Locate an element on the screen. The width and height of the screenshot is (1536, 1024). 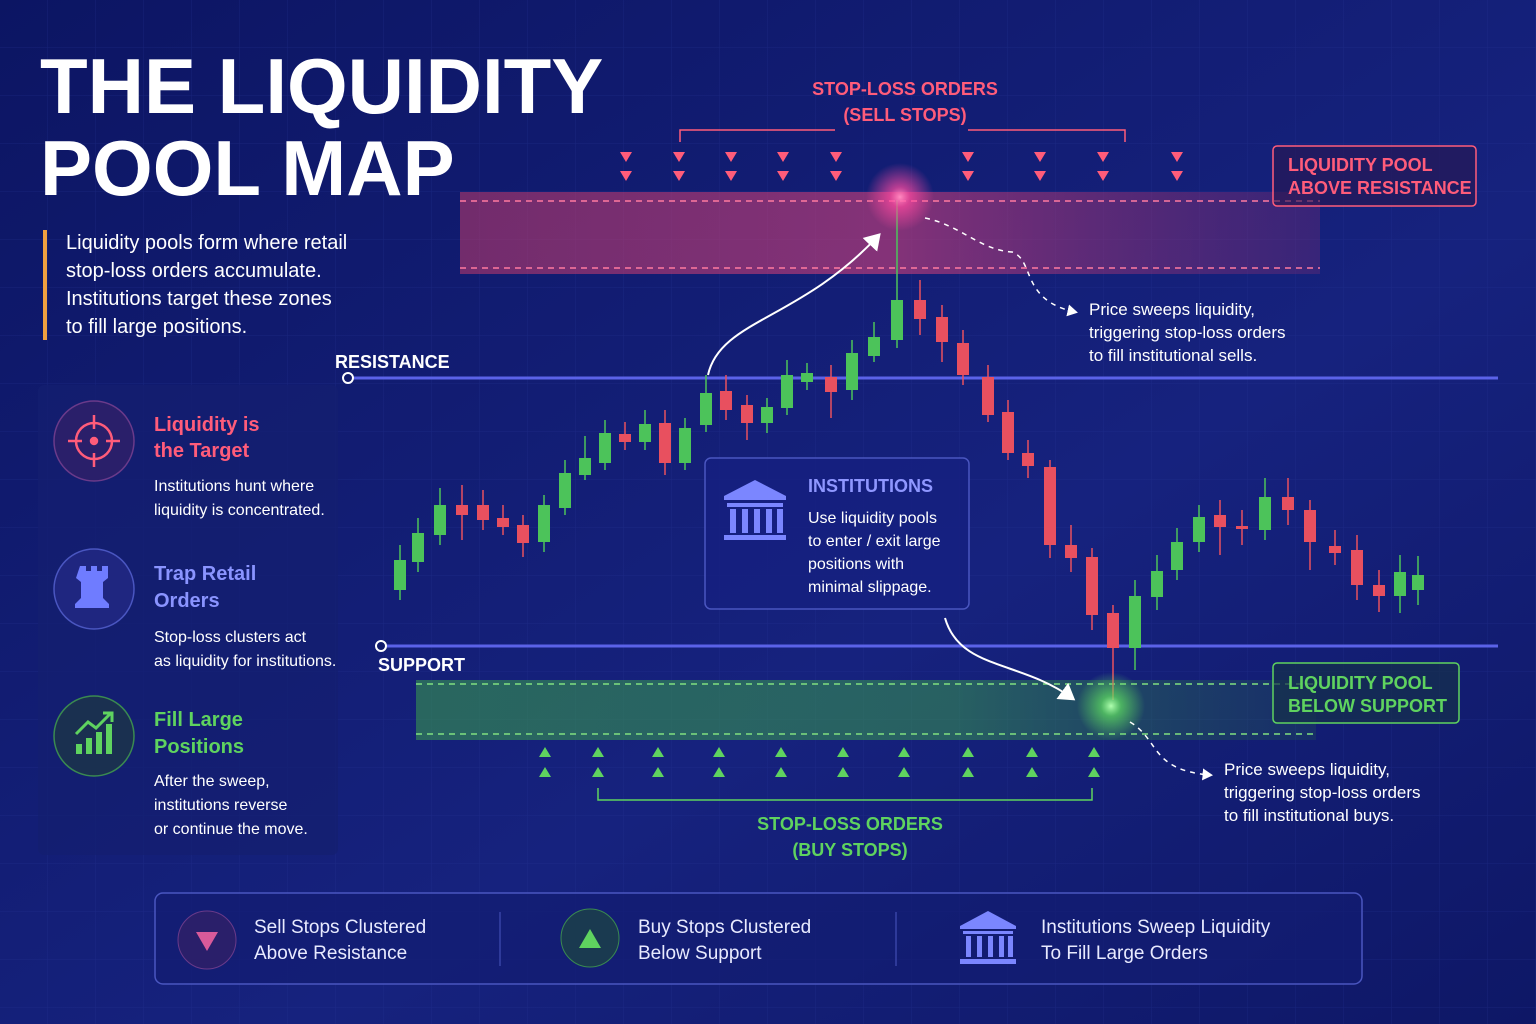
card-title: Trap Retail is located at coordinates (205, 574).